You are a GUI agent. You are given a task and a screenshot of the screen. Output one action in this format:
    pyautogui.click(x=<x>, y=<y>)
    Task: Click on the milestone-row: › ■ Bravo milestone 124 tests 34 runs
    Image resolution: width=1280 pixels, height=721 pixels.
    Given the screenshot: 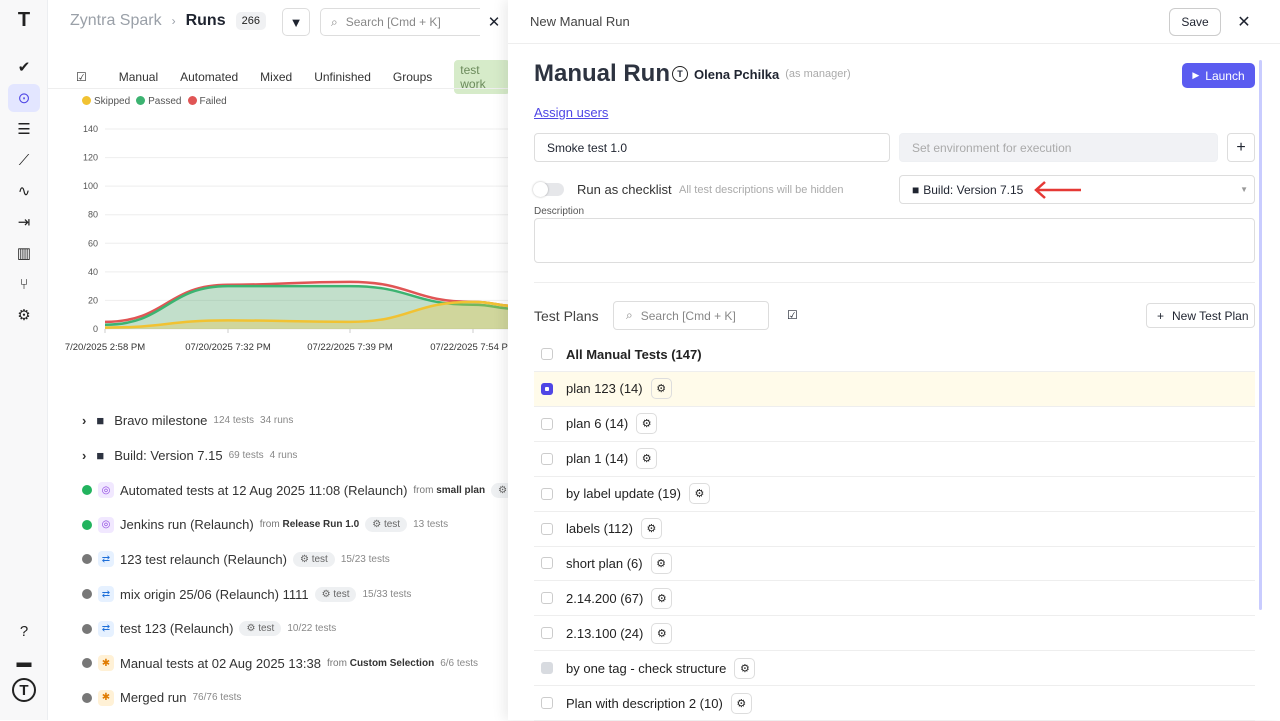 What is the action you would take?
    pyautogui.click(x=187, y=420)
    